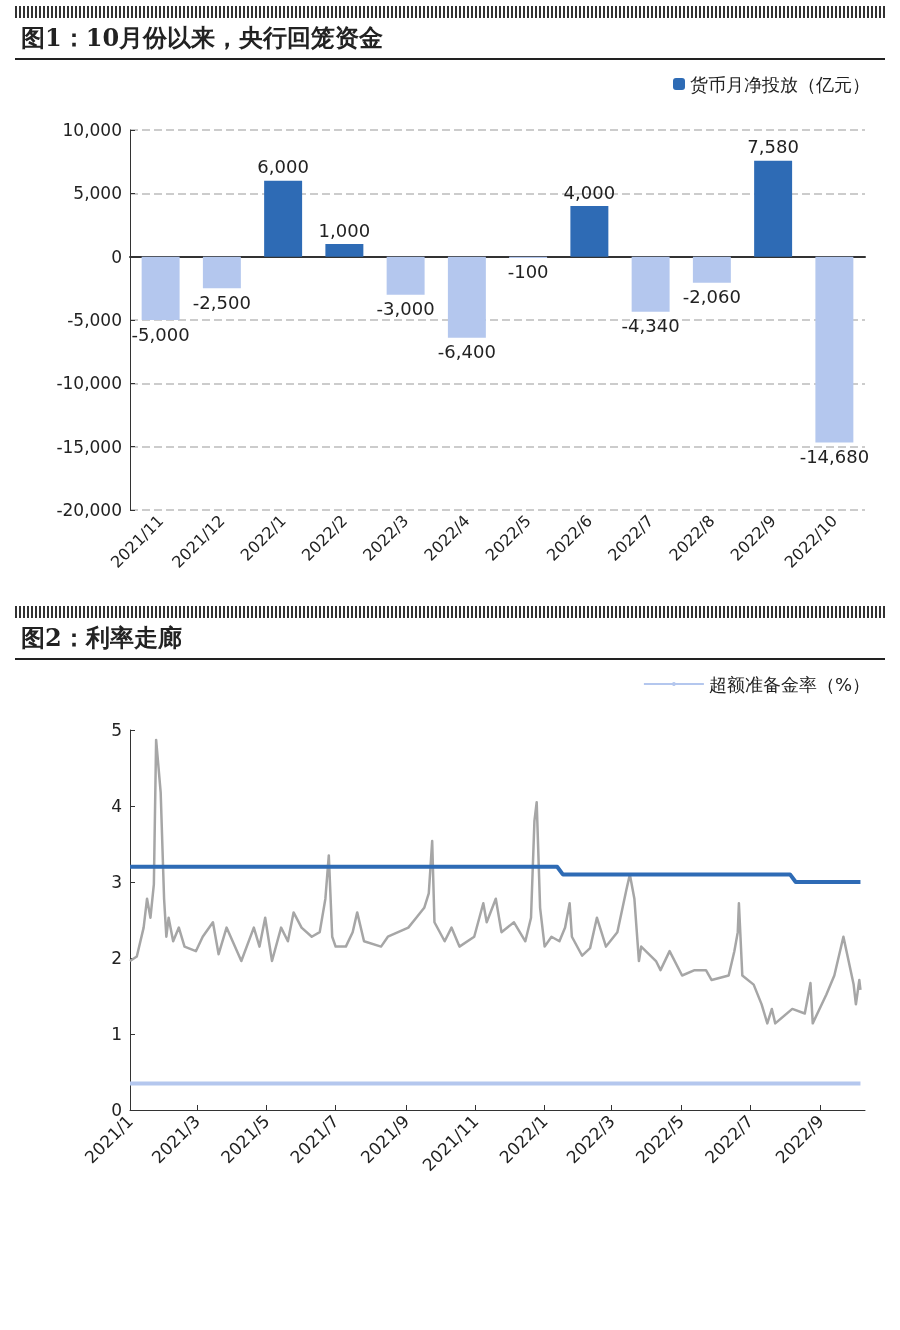 The image size is (900, 1330). I want to click on data-label: 1,000, so click(344, 230).